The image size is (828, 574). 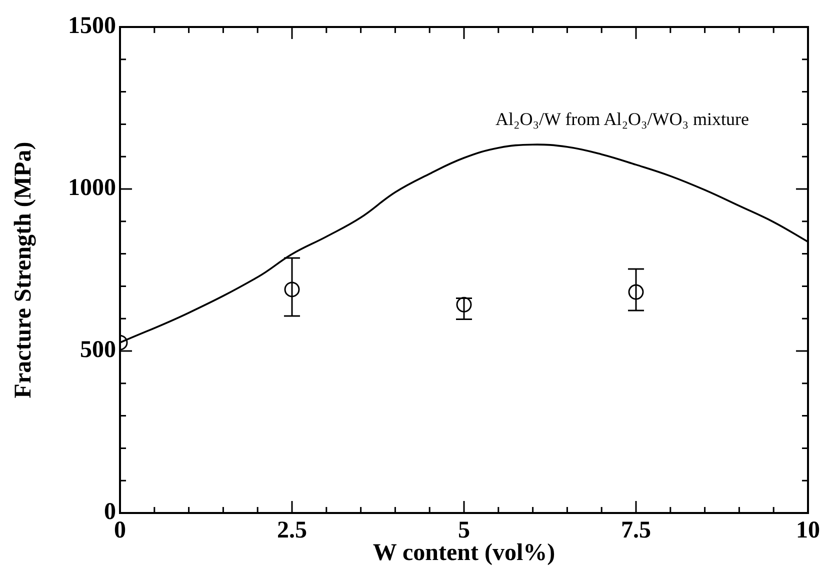 What do you see at coordinates (636, 531) in the screenshot?
I see `x-tick-label: 7.5` at bounding box center [636, 531].